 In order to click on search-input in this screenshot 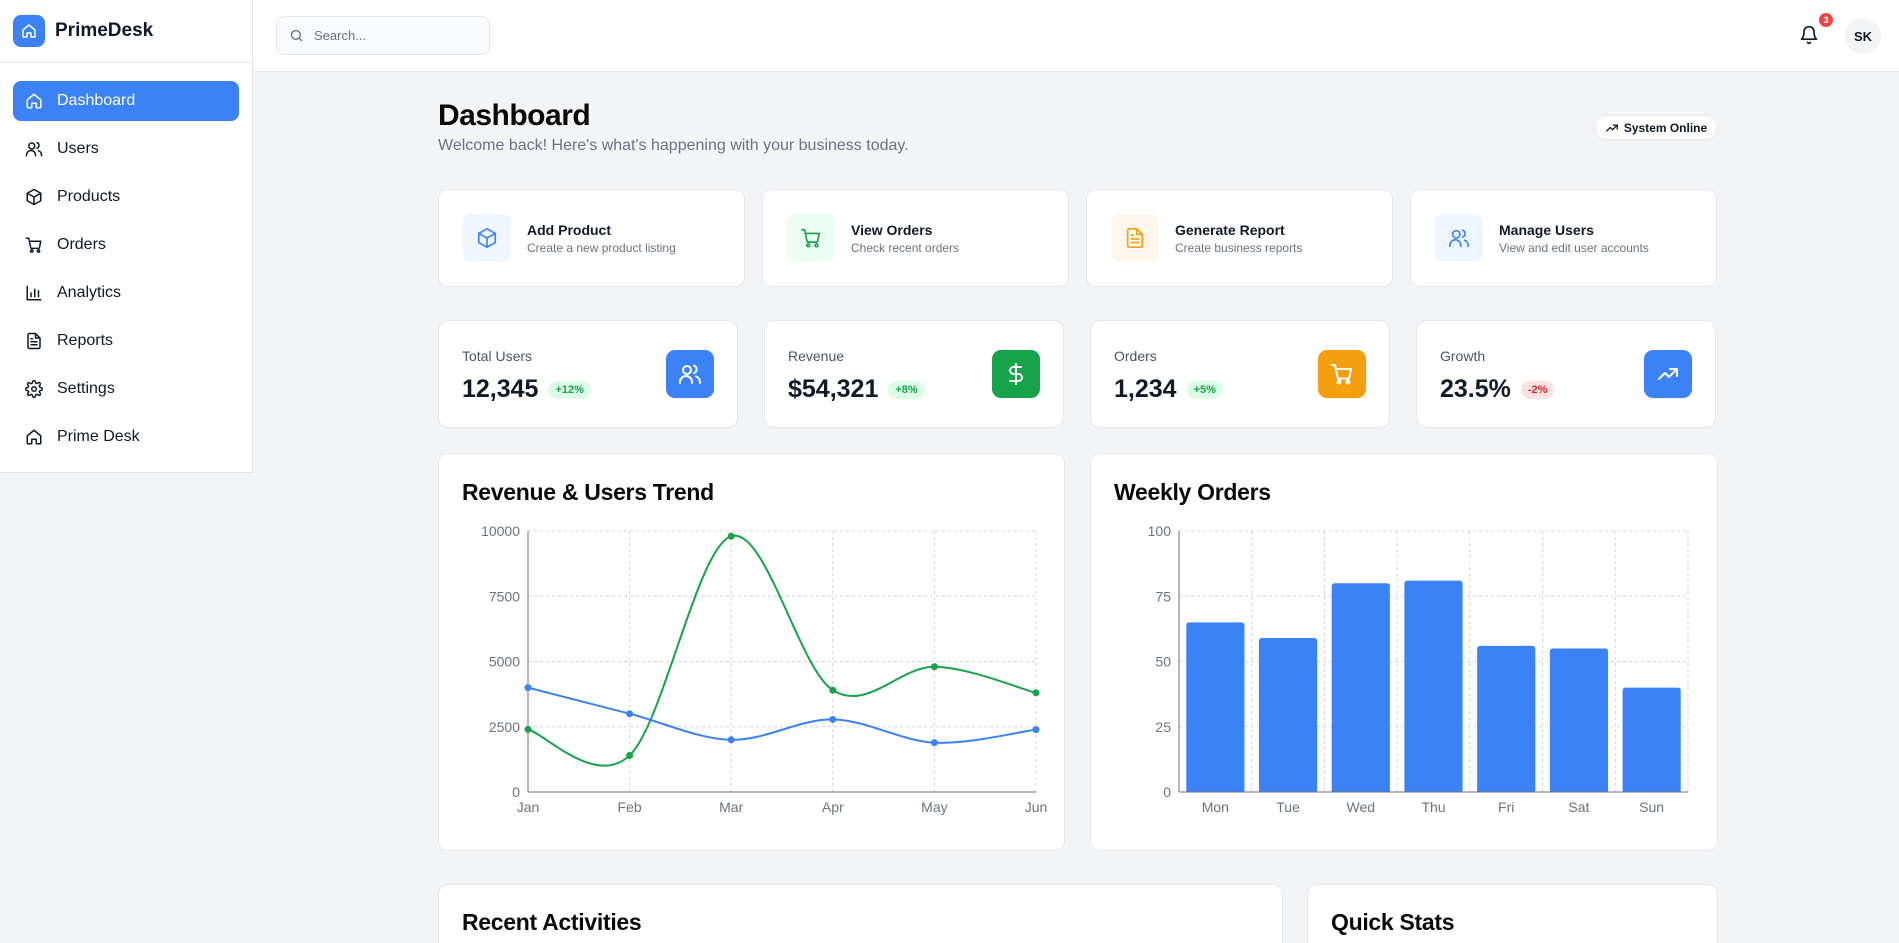, I will do `click(394, 35)`.